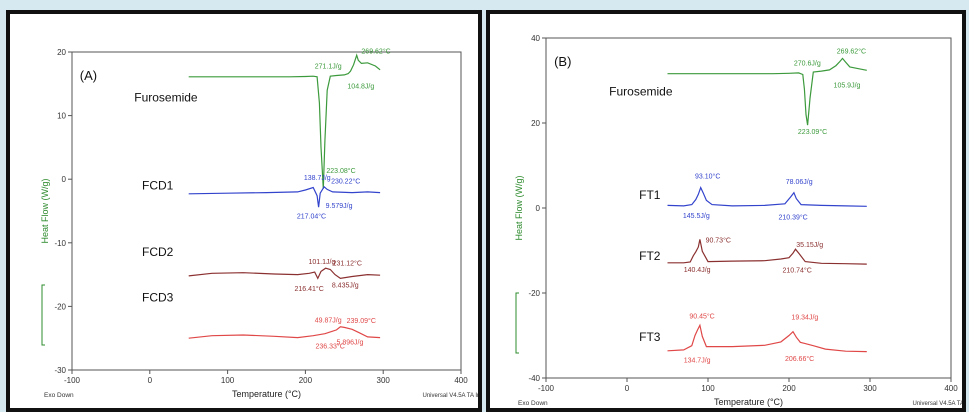 The height and width of the screenshot is (412, 969). Describe the element at coordinates (701, 317) in the screenshot. I see `annotation-label: 90.45°C` at that location.